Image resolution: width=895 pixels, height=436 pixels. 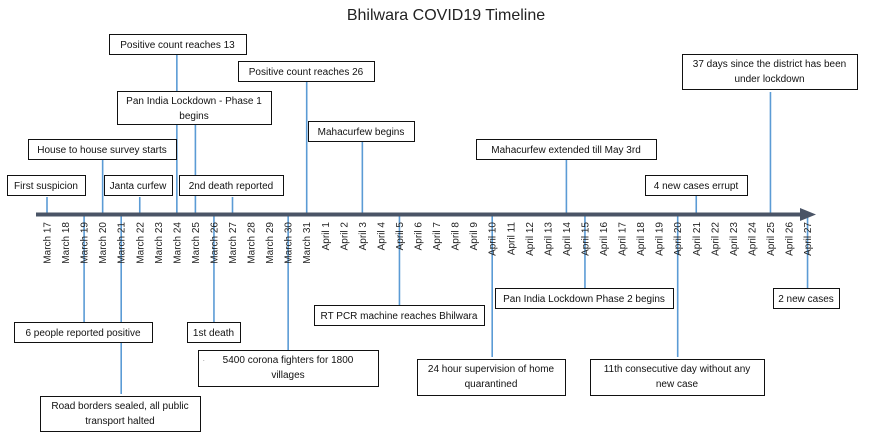 What do you see at coordinates (446, 15) in the screenshot?
I see `diagram-title: Bhilwara COVID19 Timeline` at bounding box center [446, 15].